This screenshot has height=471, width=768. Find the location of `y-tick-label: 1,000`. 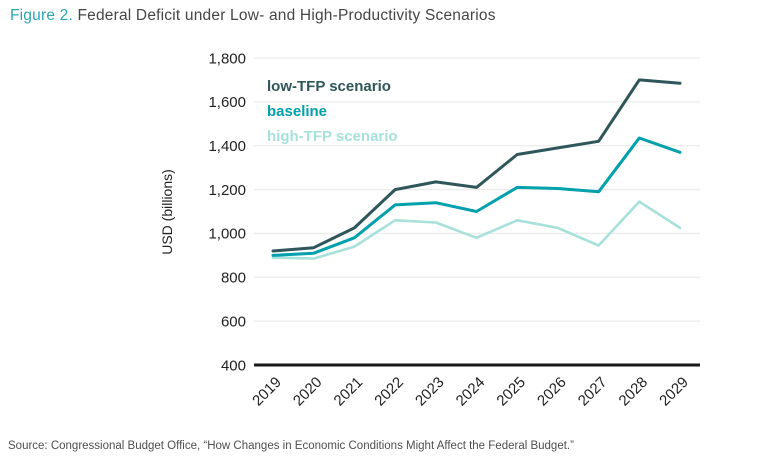

y-tick-label: 1,000 is located at coordinates (227, 234).